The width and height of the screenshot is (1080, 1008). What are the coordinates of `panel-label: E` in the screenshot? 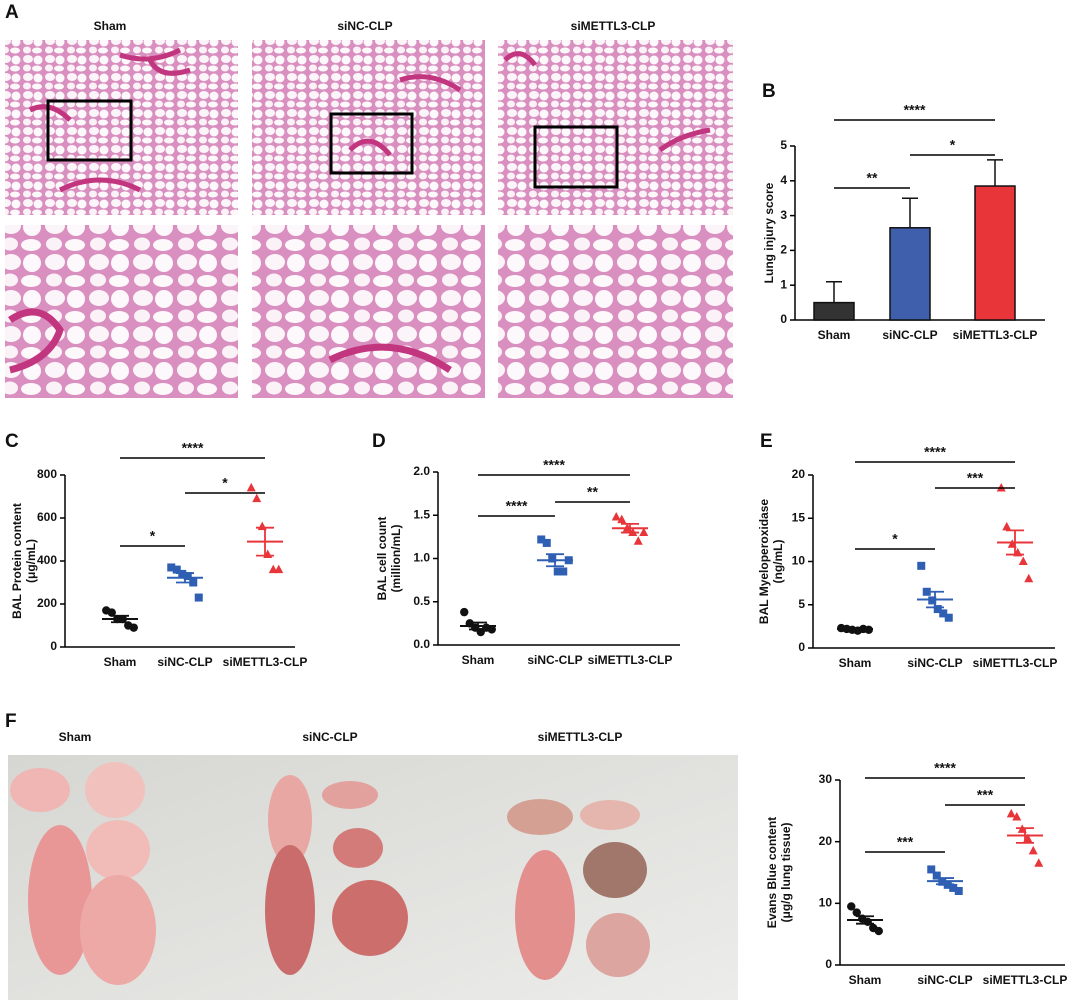 It's located at (766, 441).